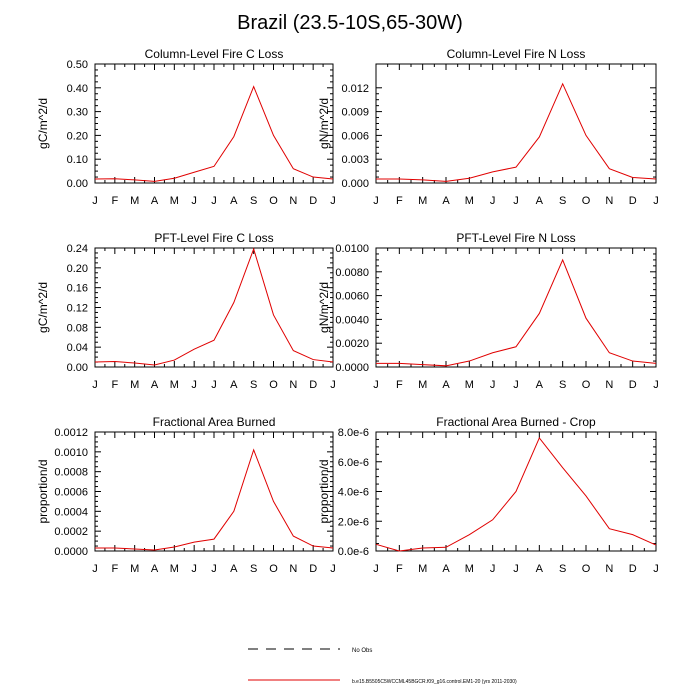  Describe the element at coordinates (350, 23) in the screenshot. I see `page-title: Brazil (23.5-10S,65-30W)` at that location.